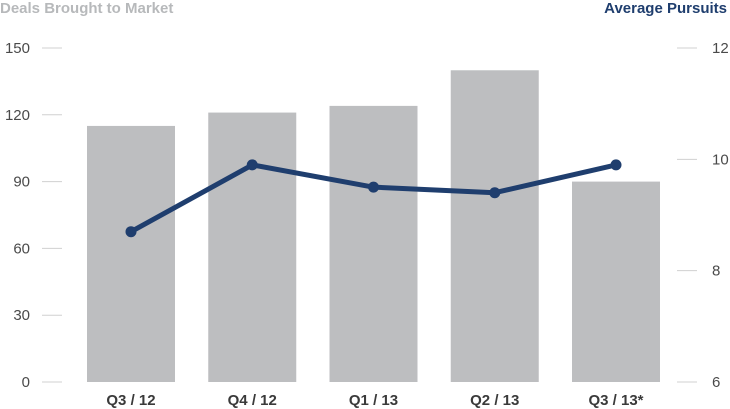 Image resolution: width=730 pixels, height=409 pixels. I want to click on left-tick-label: 0, so click(26, 382).